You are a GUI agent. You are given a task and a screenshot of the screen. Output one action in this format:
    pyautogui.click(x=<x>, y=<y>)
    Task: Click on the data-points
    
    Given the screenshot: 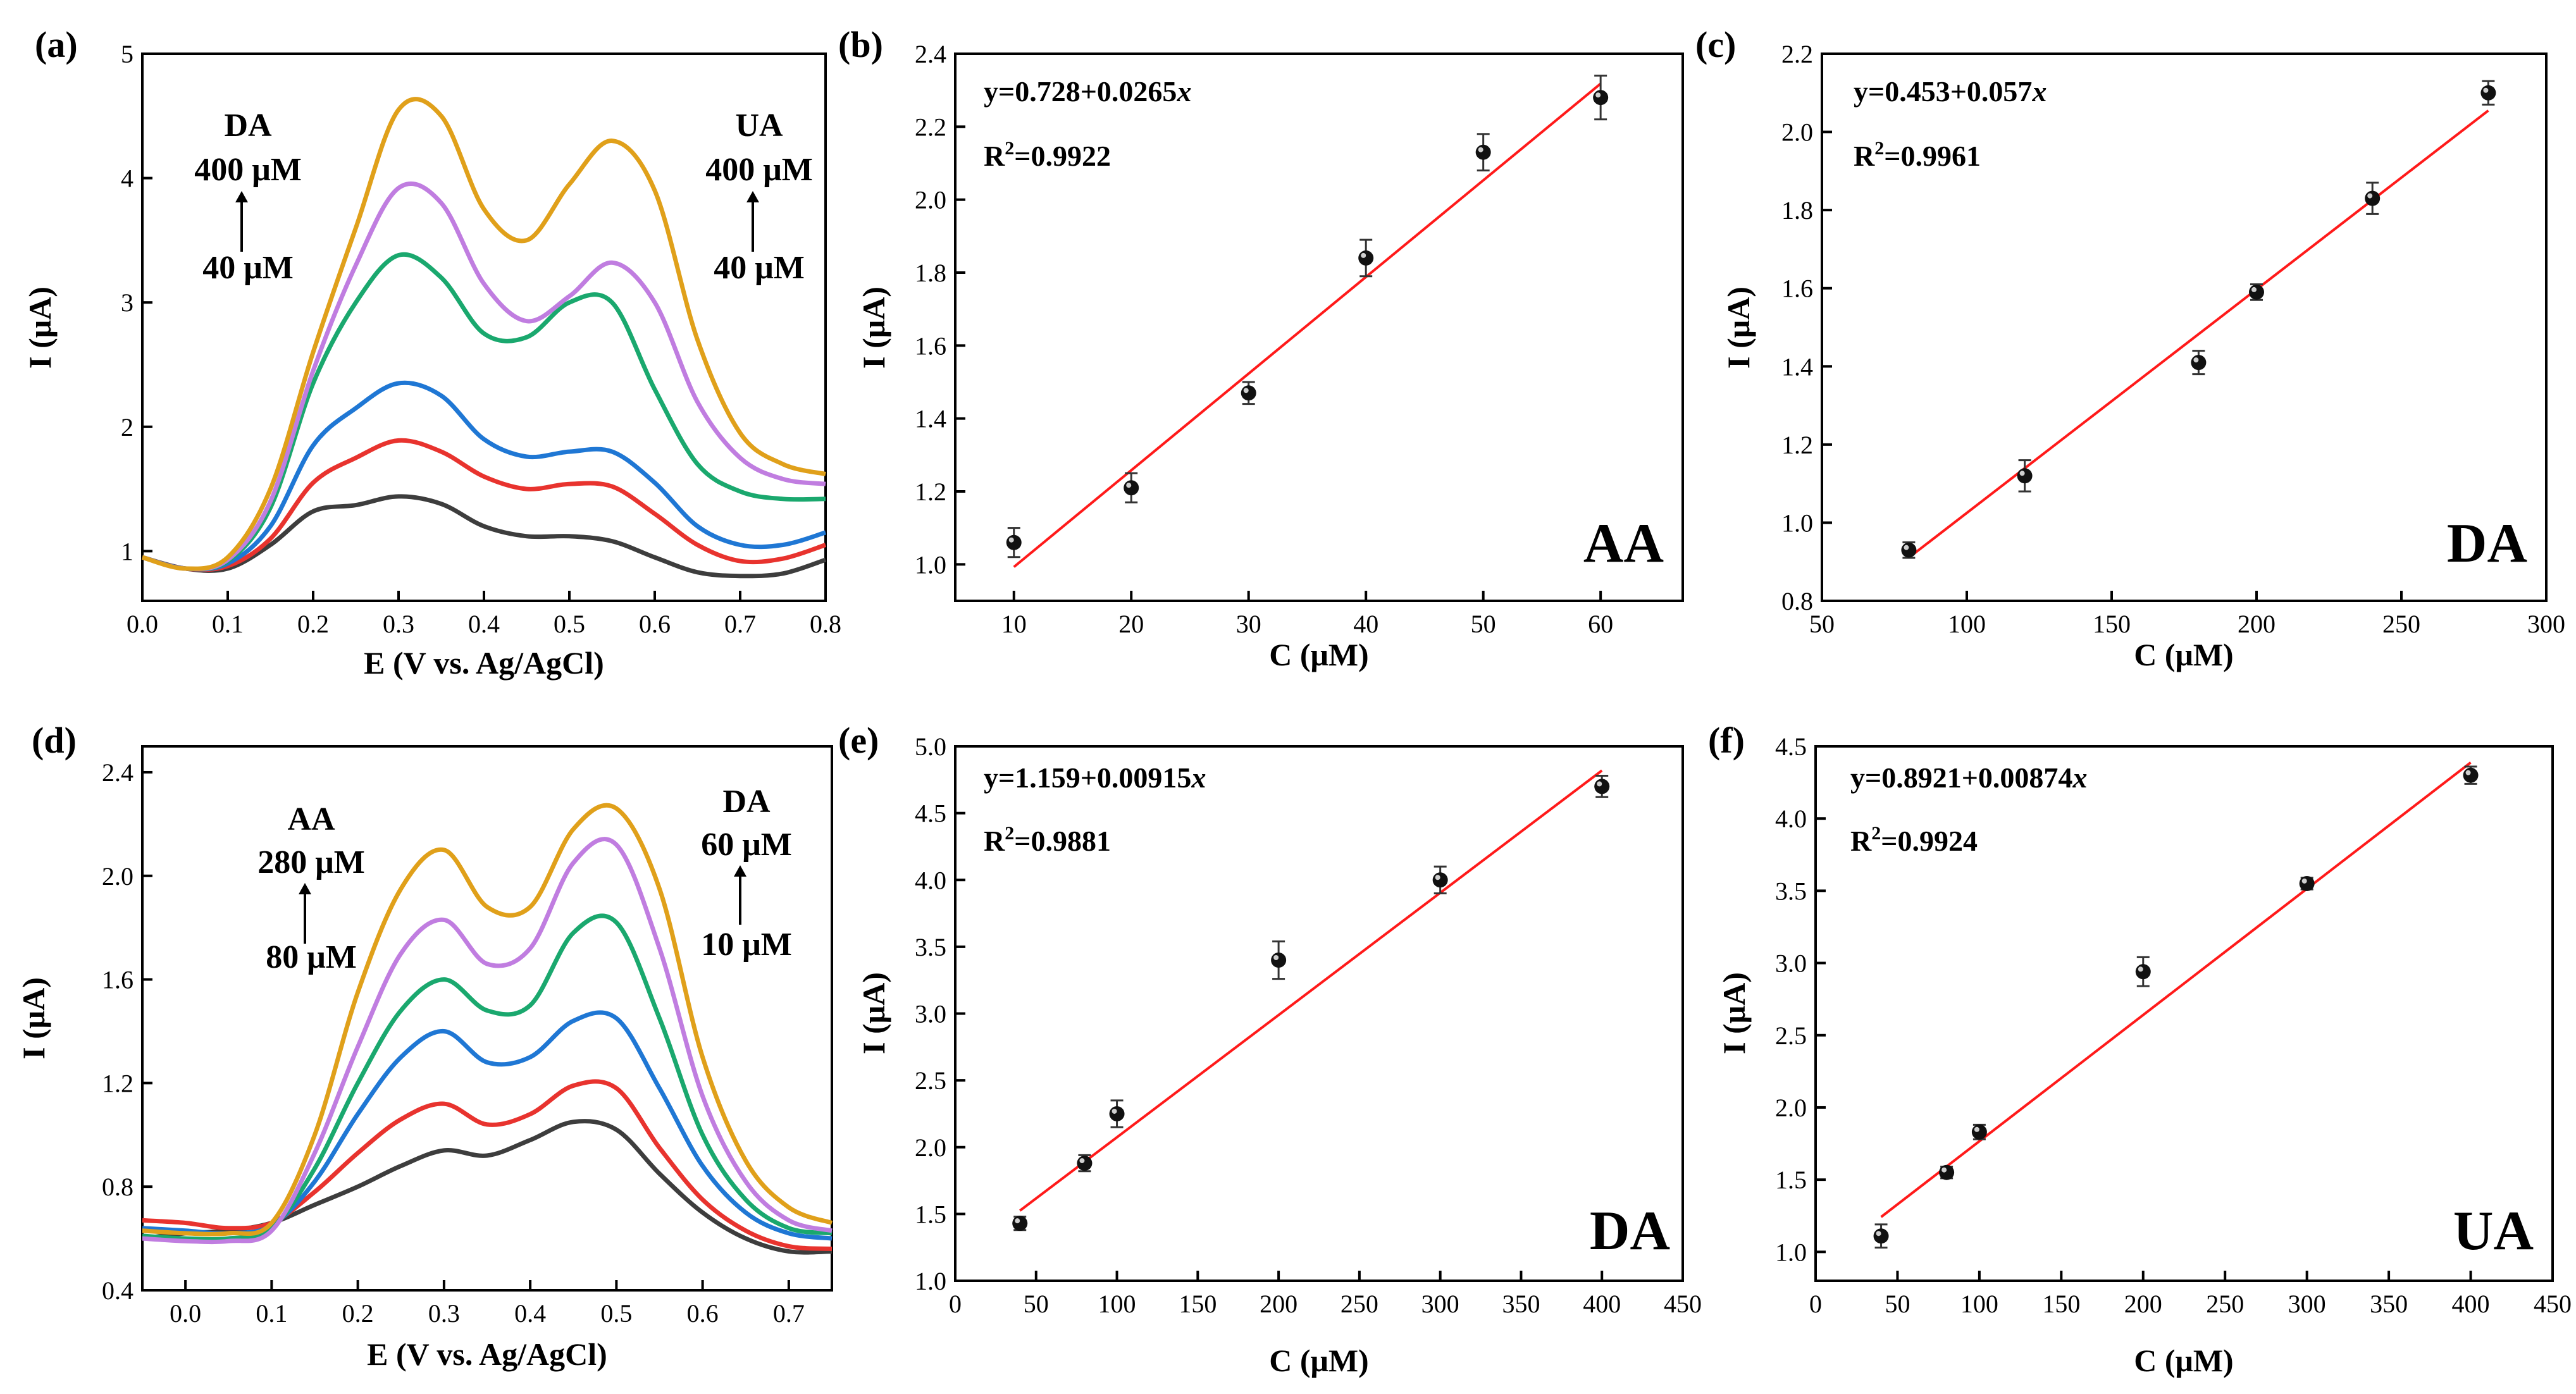 What is the action you would take?
    pyautogui.click(x=1311, y=1002)
    